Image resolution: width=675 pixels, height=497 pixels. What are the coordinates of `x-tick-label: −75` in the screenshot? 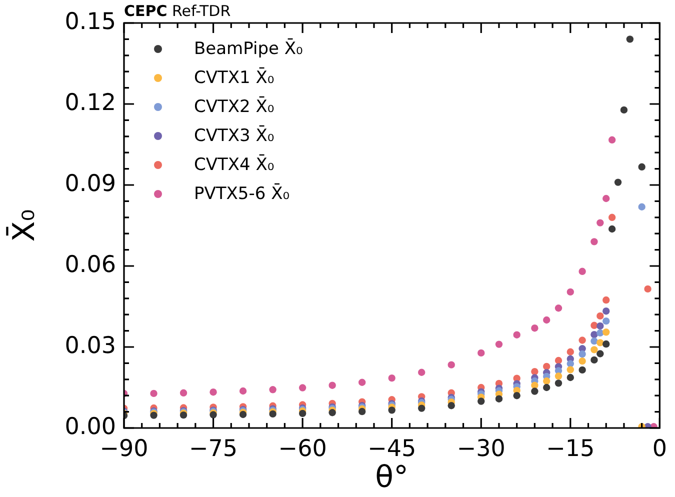 It's located at (213, 449).